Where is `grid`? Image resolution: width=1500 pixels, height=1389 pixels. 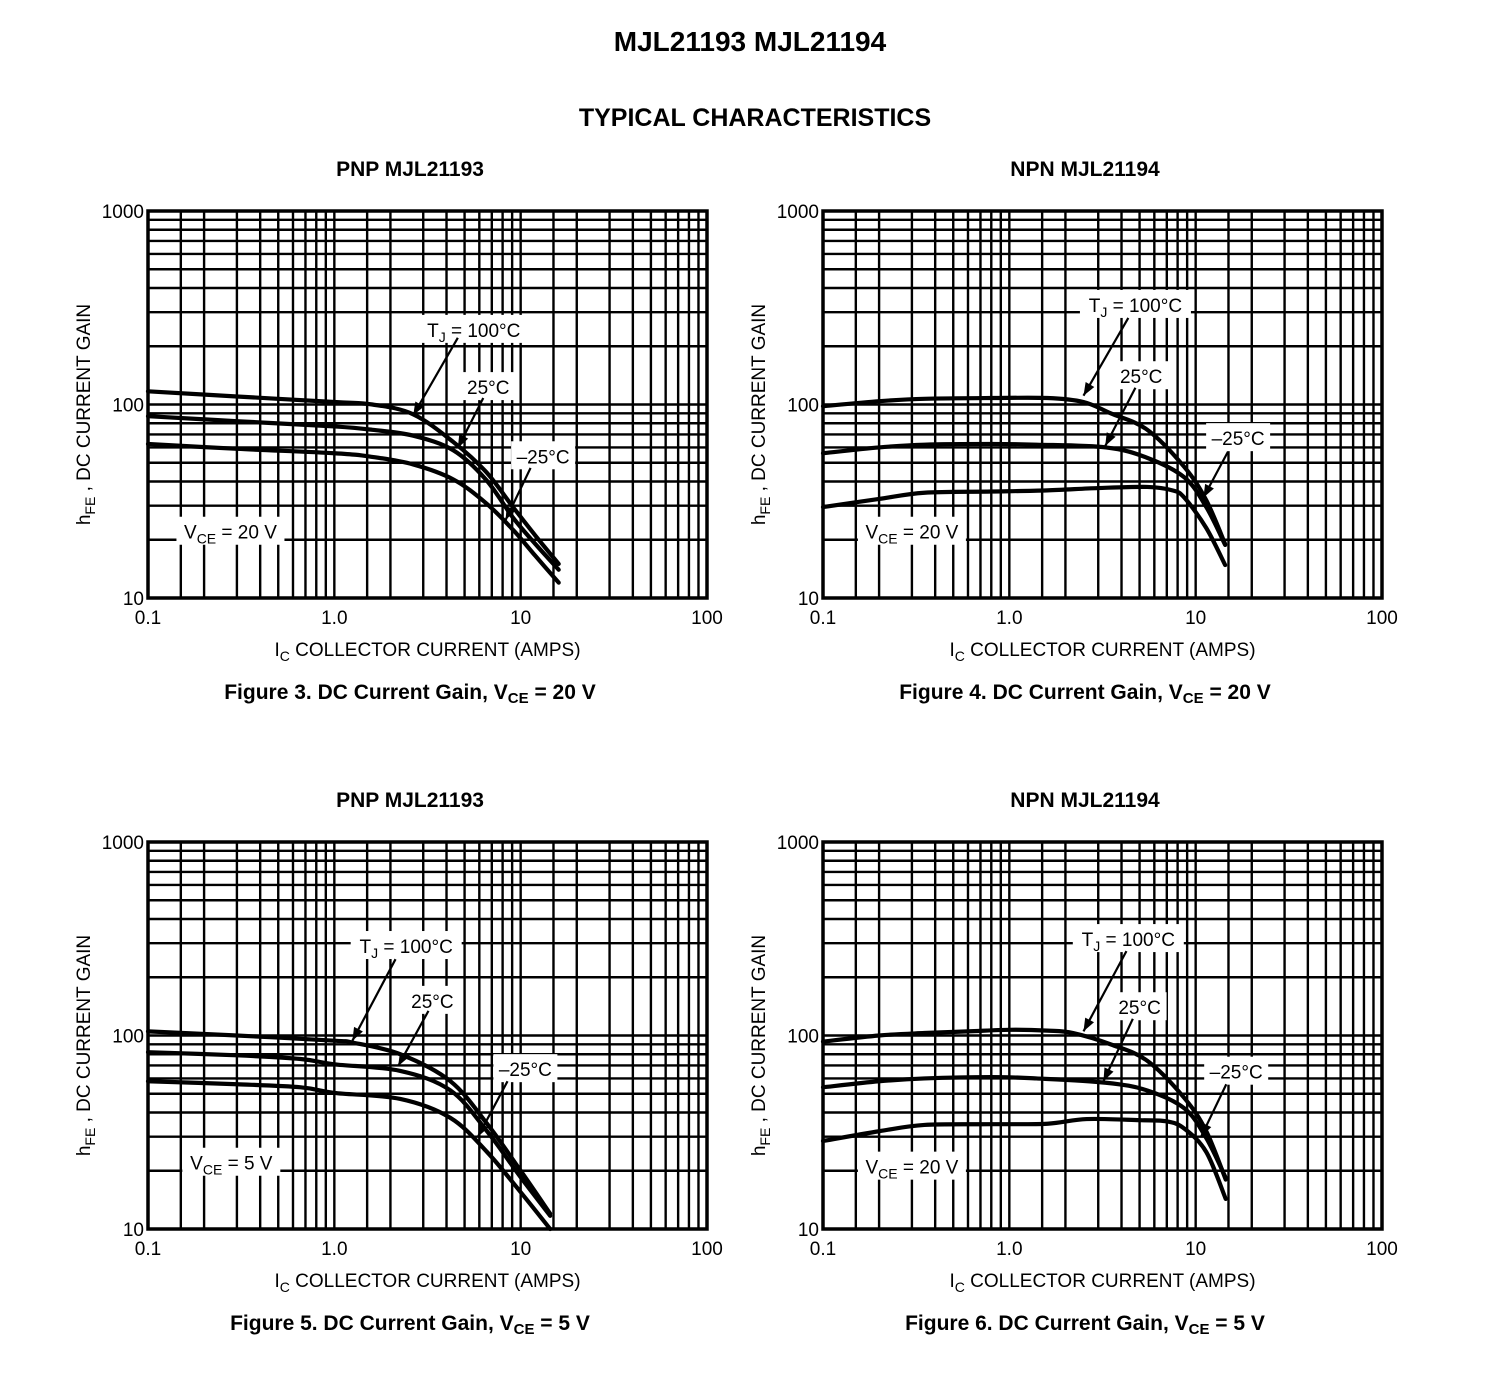 grid is located at coordinates (427, 404).